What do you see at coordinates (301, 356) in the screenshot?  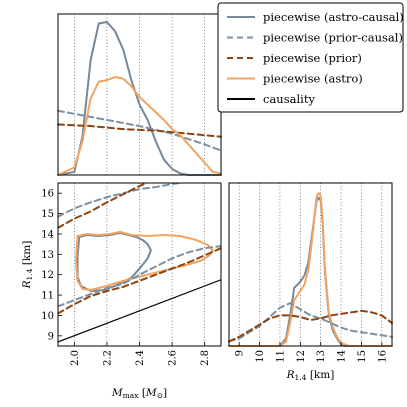 I see `xtick-label: 12` at bounding box center [301, 356].